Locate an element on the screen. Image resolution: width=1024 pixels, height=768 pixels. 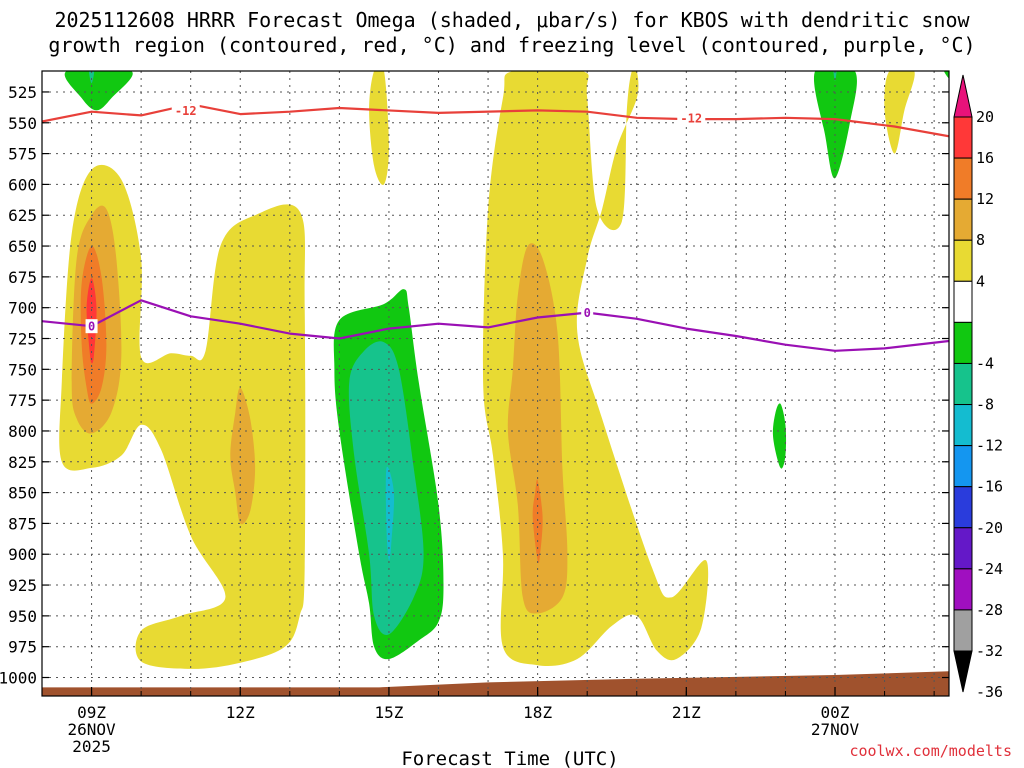
colorbar-label-8: -16 is located at coordinates (989, 487).